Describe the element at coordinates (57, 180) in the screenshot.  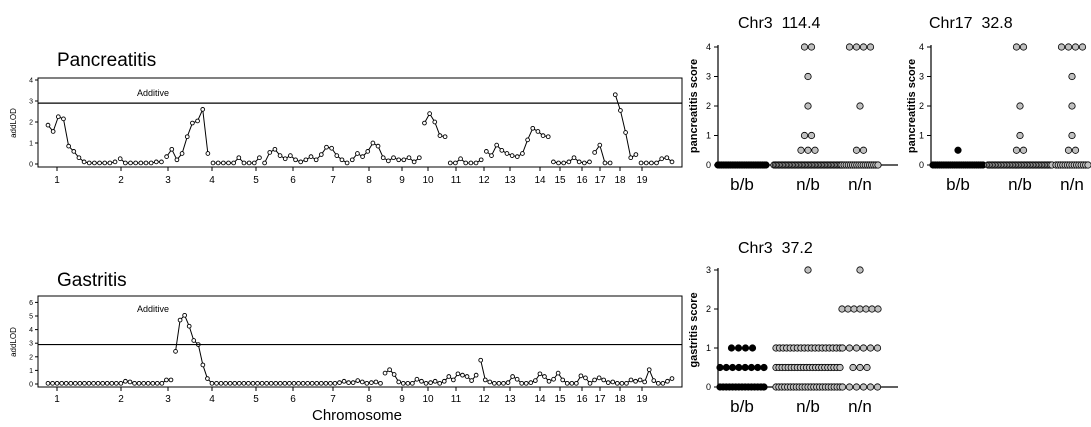
I see `chromosome-label: 1` at that location.